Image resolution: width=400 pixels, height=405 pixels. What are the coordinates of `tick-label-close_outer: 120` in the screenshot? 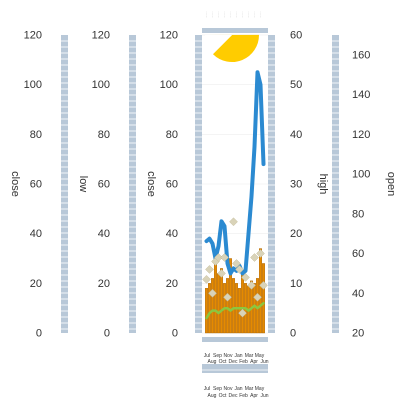 It's located at (33, 36).